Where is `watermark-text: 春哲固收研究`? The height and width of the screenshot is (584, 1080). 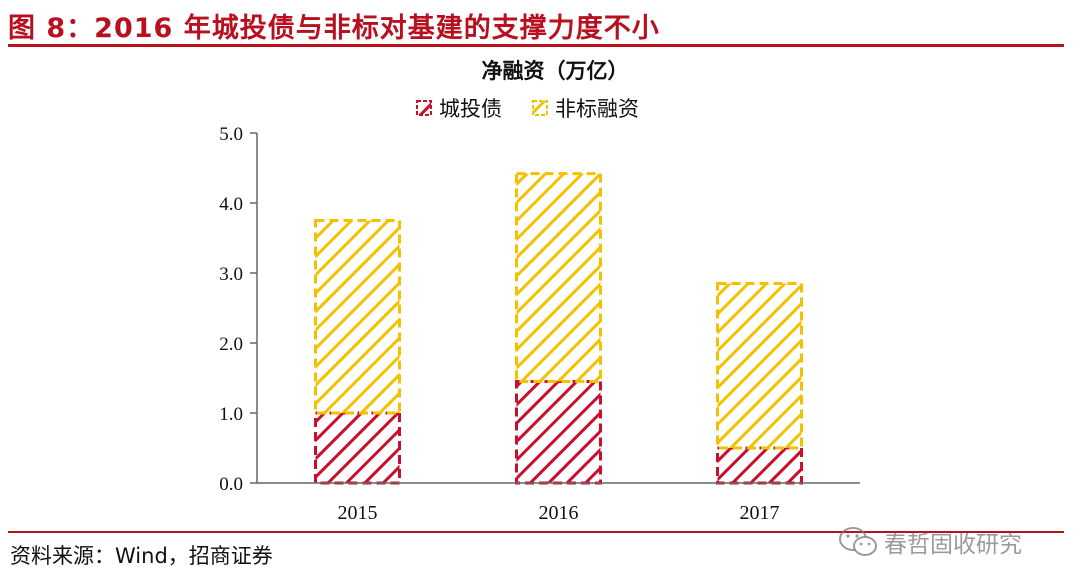
watermark-text: 春哲固收研究 is located at coordinates (953, 545).